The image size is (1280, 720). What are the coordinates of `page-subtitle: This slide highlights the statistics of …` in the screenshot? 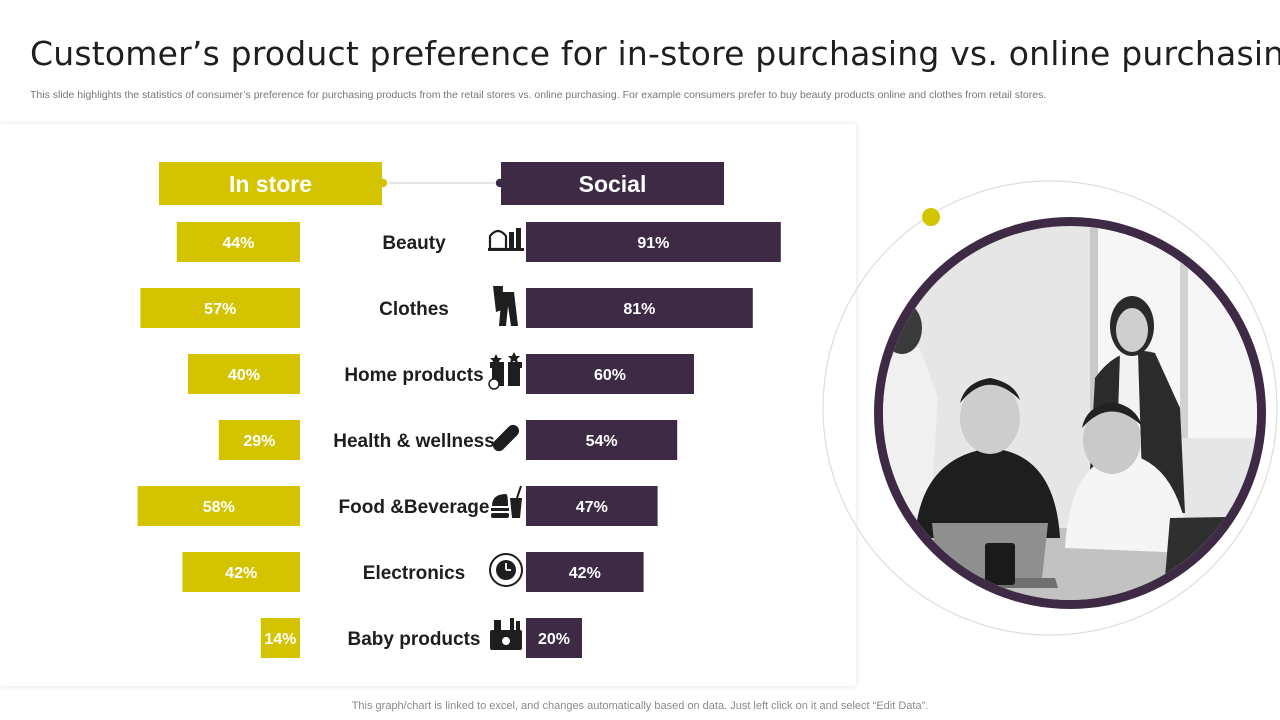 It's located at (538, 95).